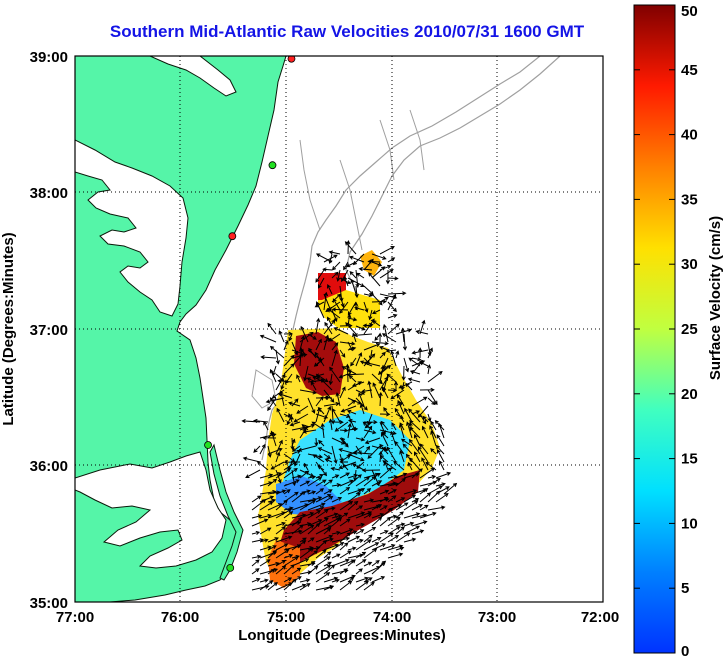  What do you see at coordinates (250, 314) in the screenshot?
I see `station-markers` at bounding box center [250, 314].